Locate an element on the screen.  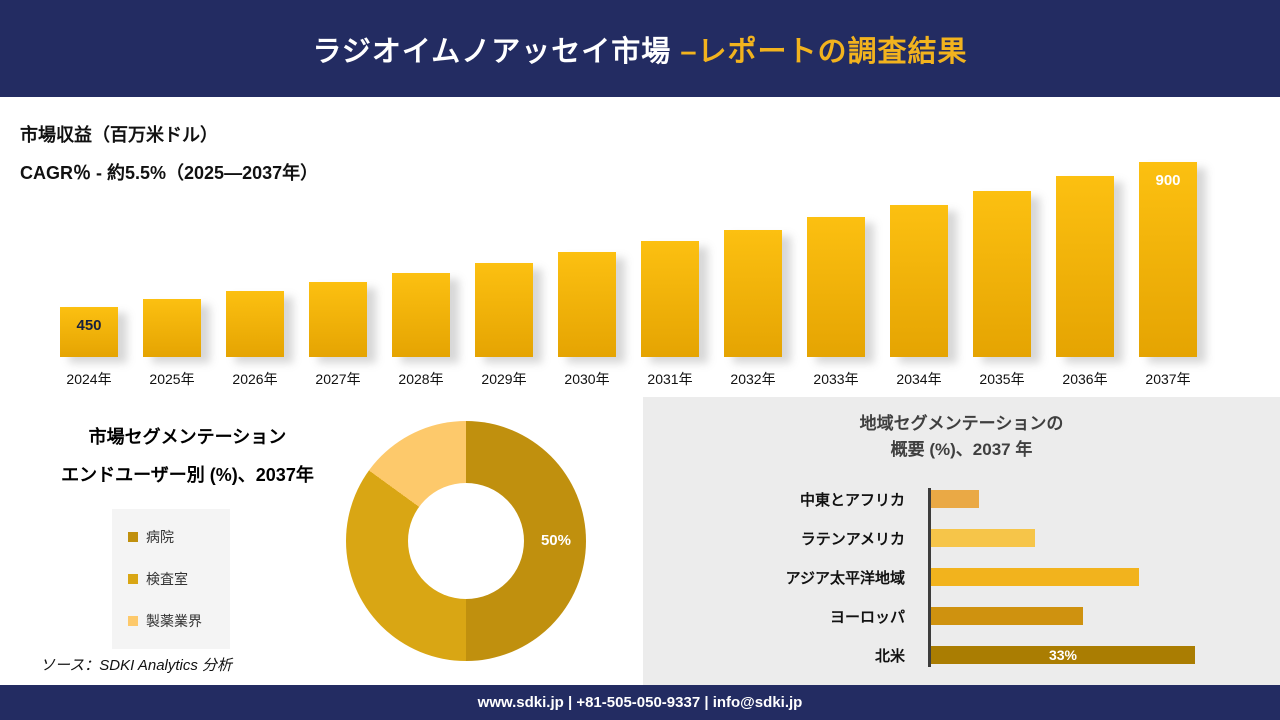
donut-hole is located at coordinates (466, 541).